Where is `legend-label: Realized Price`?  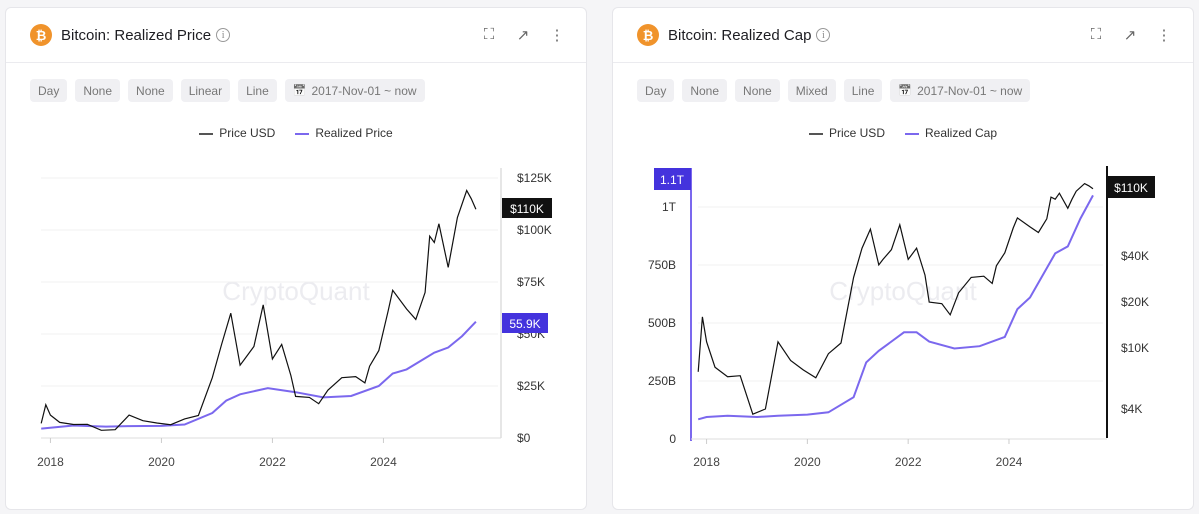 legend-label: Realized Price is located at coordinates (354, 133).